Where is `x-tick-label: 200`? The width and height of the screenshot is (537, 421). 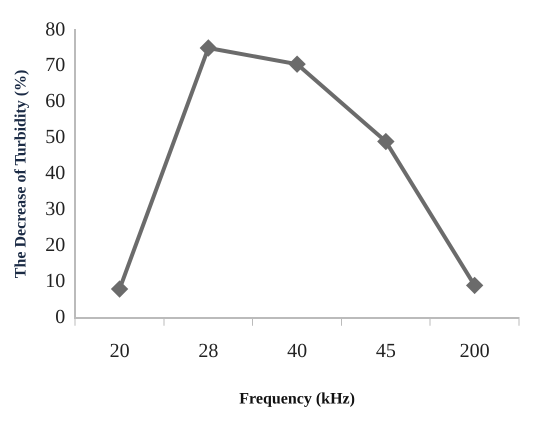 x-tick-label: 200 is located at coordinates (475, 351).